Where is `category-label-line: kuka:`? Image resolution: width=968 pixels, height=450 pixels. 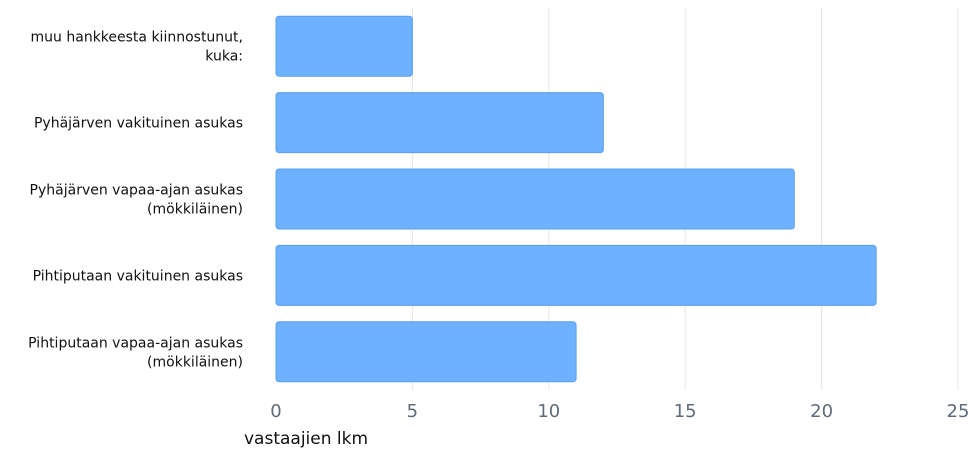 category-label-line: kuka: is located at coordinates (224, 57).